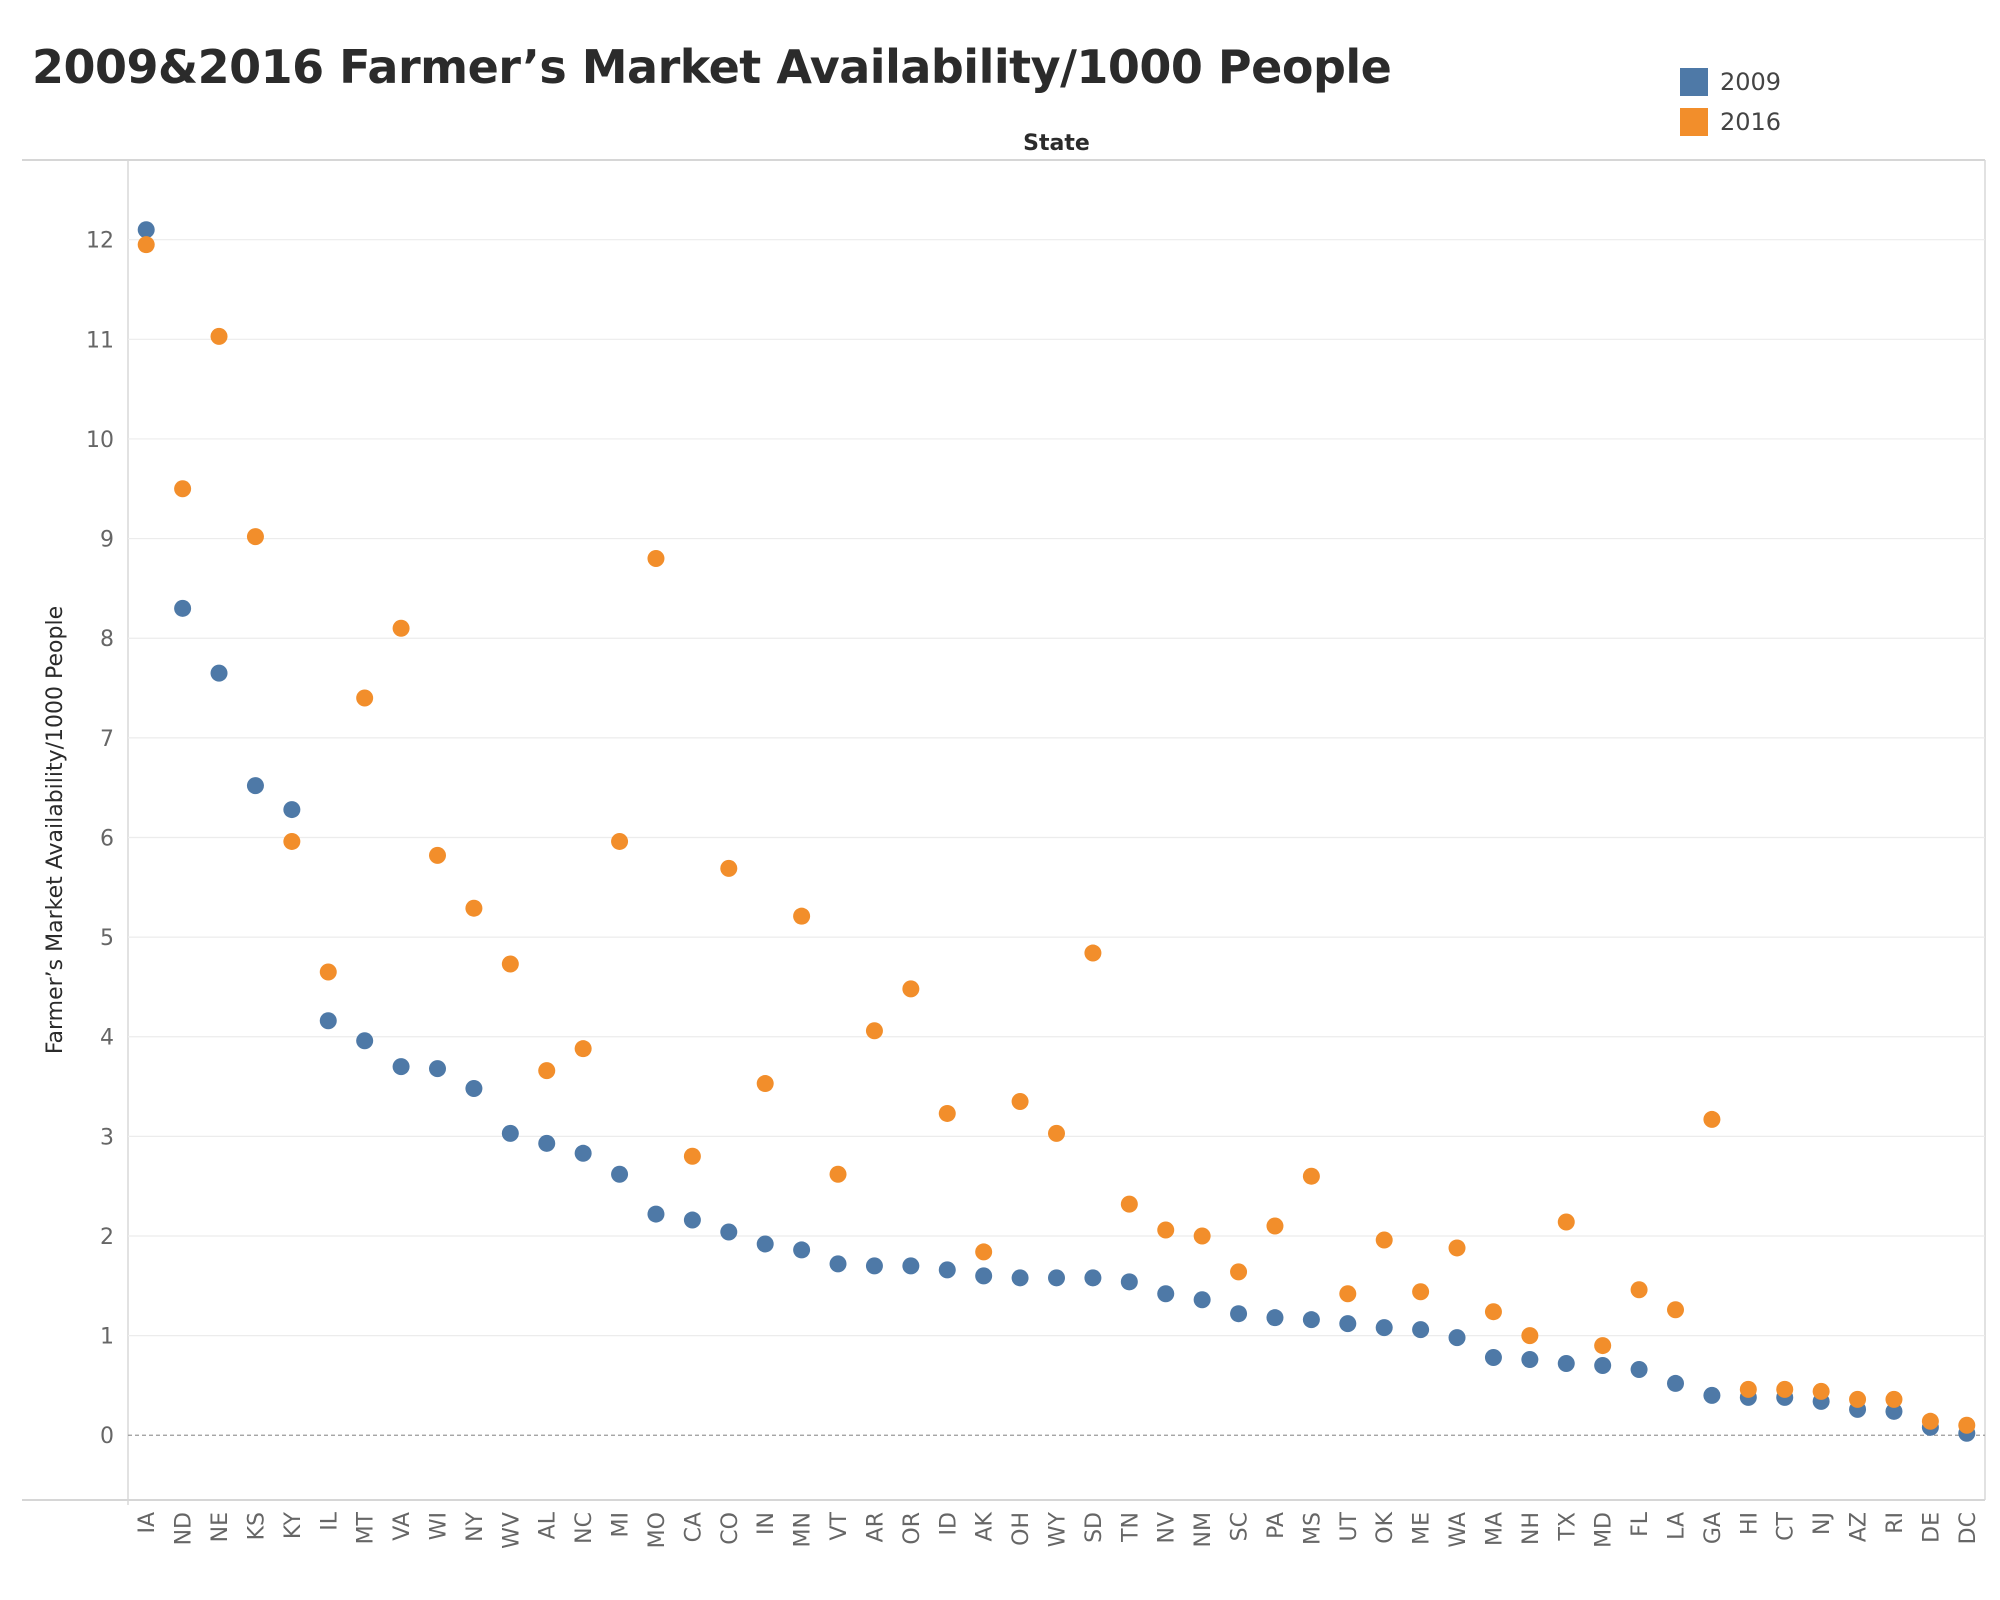  I want to click on point-2016-KS, so click(255, 537).